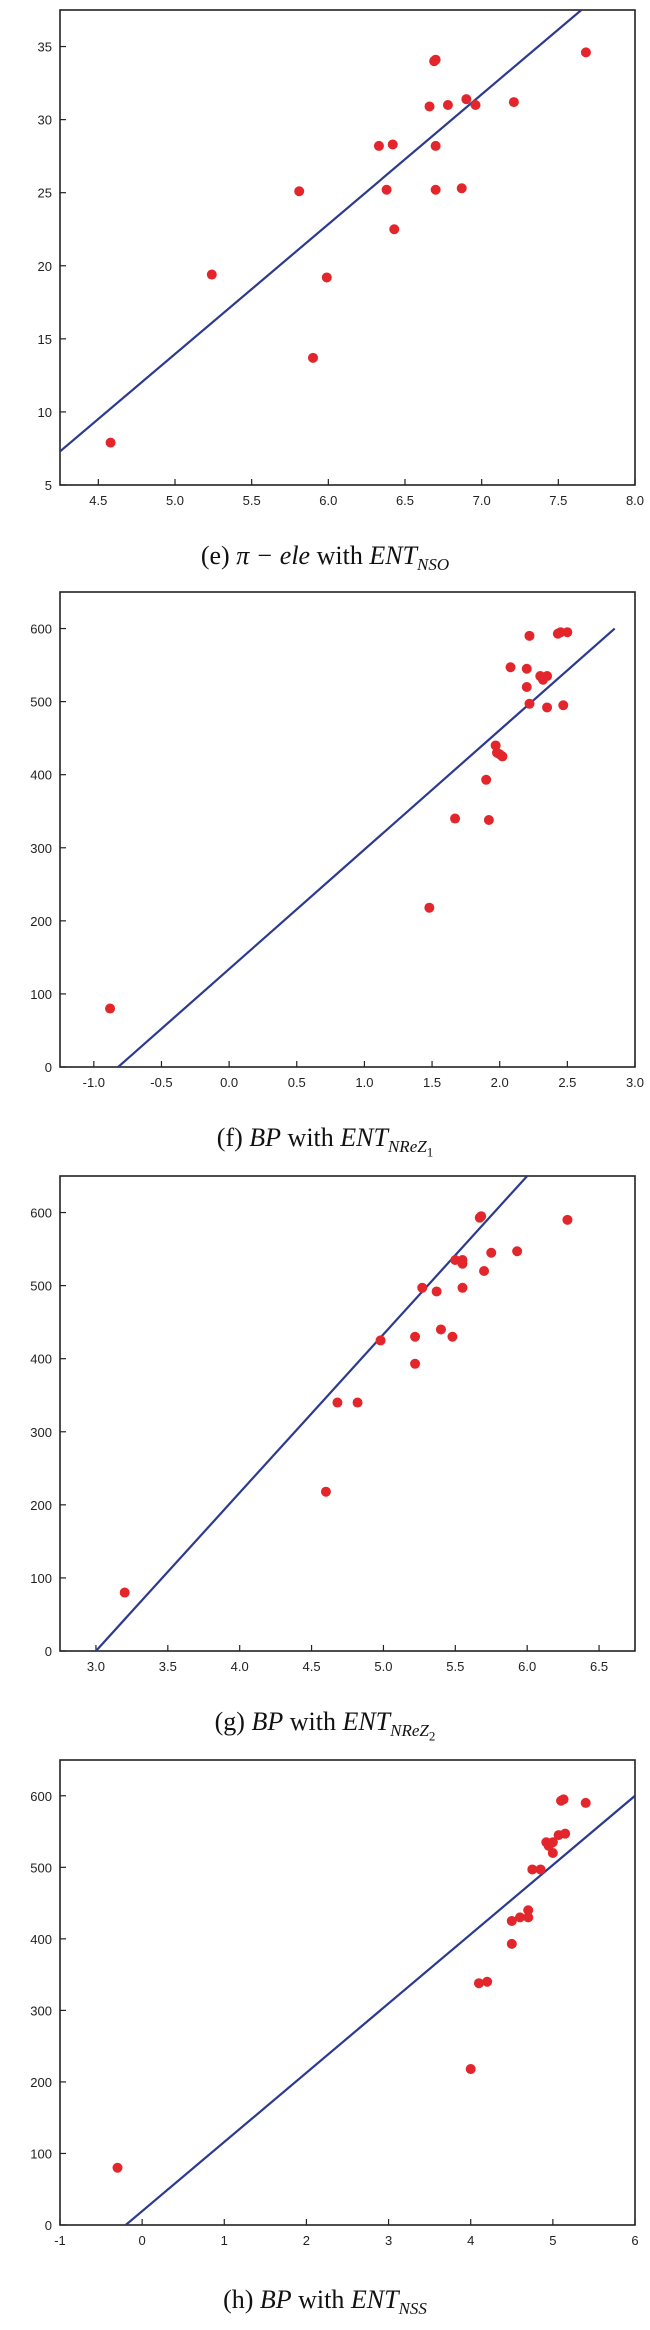  What do you see at coordinates (409, 558) in the screenshot?
I see `caption-rhs: ENTNSO` at bounding box center [409, 558].